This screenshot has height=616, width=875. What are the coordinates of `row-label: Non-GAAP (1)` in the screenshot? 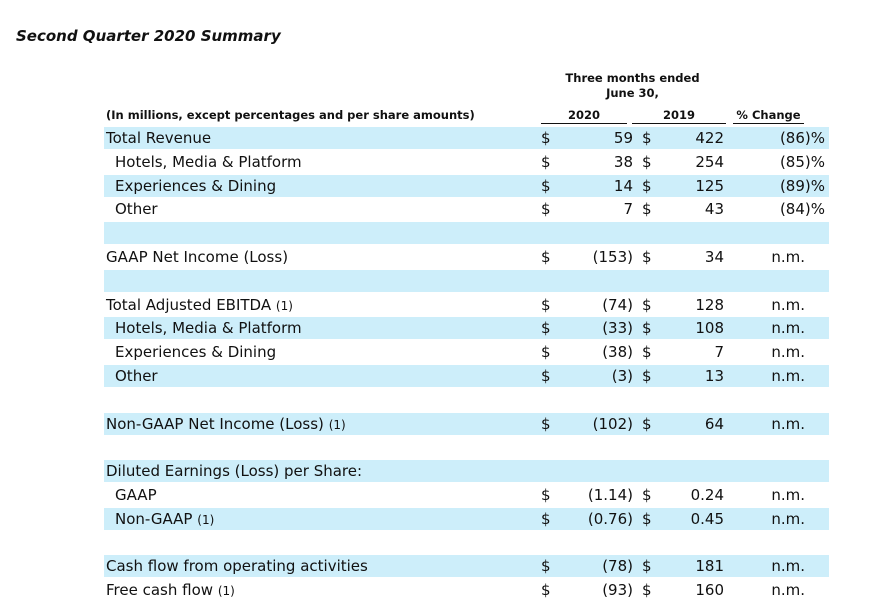 It's located at (164, 519).